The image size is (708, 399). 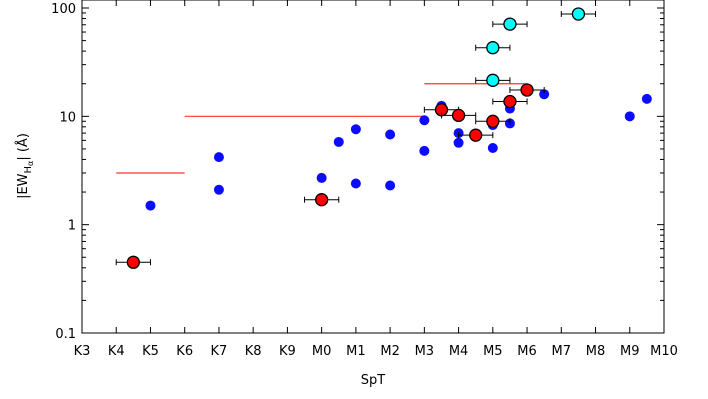 I want to click on x-tick-label: M7, so click(x=562, y=351).